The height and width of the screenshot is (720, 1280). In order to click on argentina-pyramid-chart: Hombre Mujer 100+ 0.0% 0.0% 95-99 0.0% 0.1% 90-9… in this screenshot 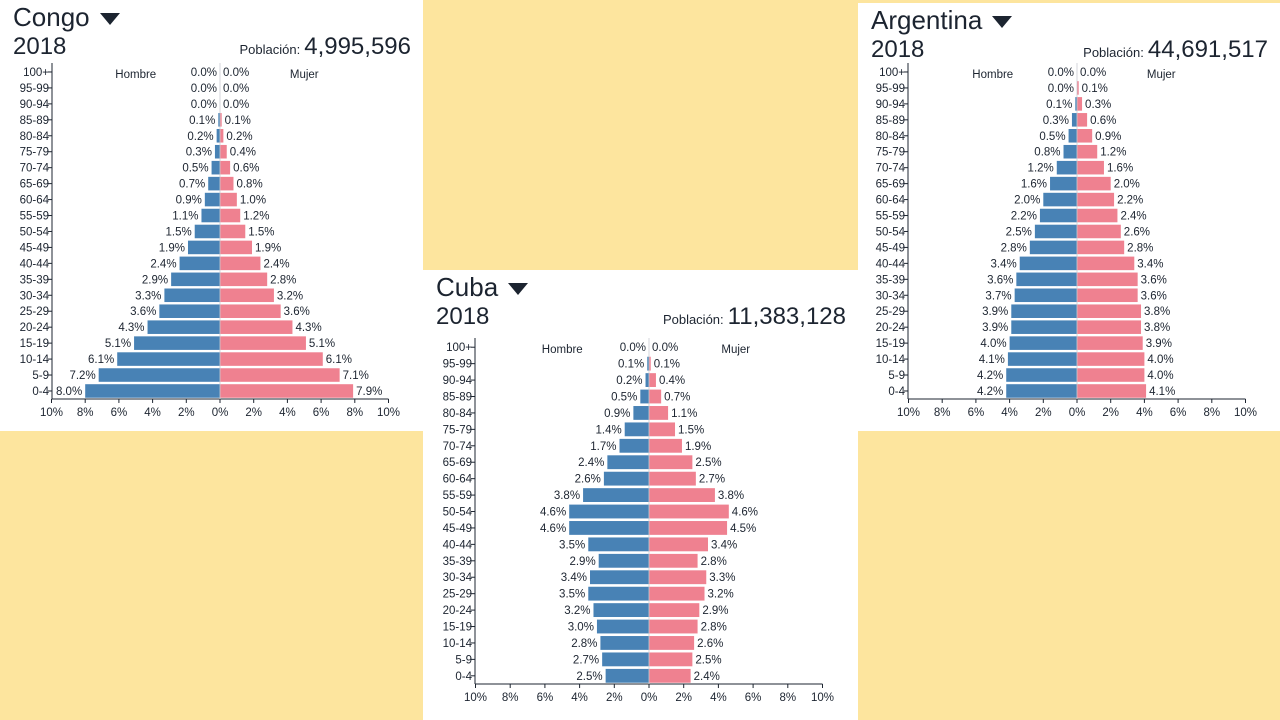, I will do `click(1066, 241)`.